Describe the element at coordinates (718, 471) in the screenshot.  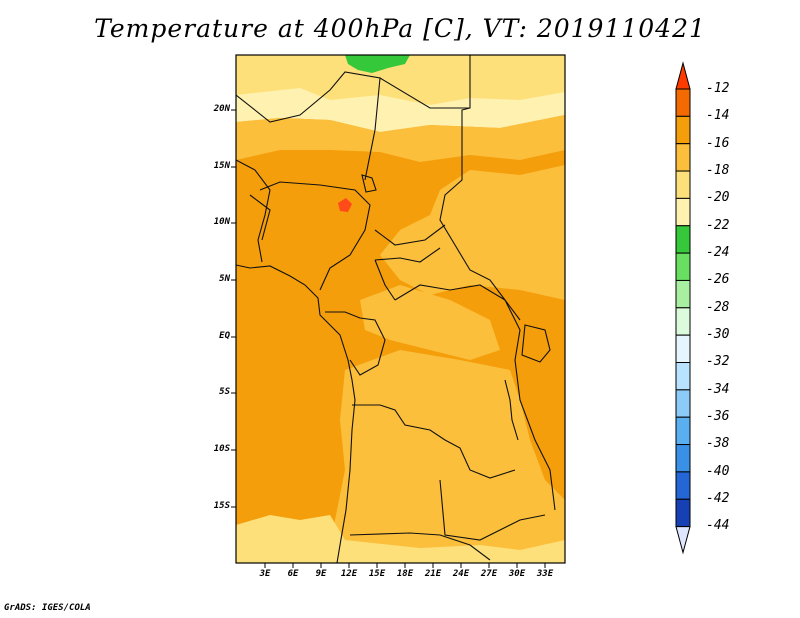
I see `colorbar-label: -40` at that location.